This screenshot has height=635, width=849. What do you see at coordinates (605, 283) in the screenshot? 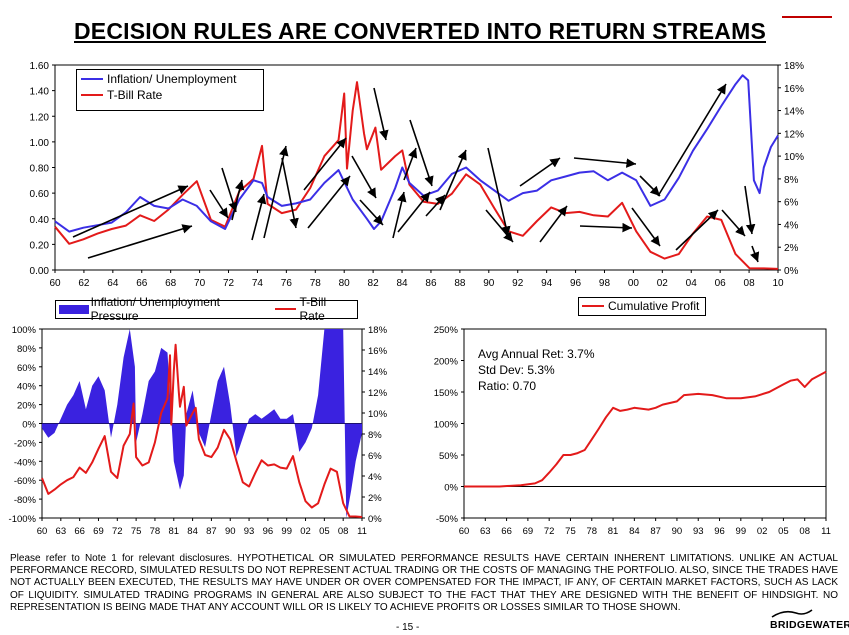
I see `x-tick-label: 98` at bounding box center [605, 283].